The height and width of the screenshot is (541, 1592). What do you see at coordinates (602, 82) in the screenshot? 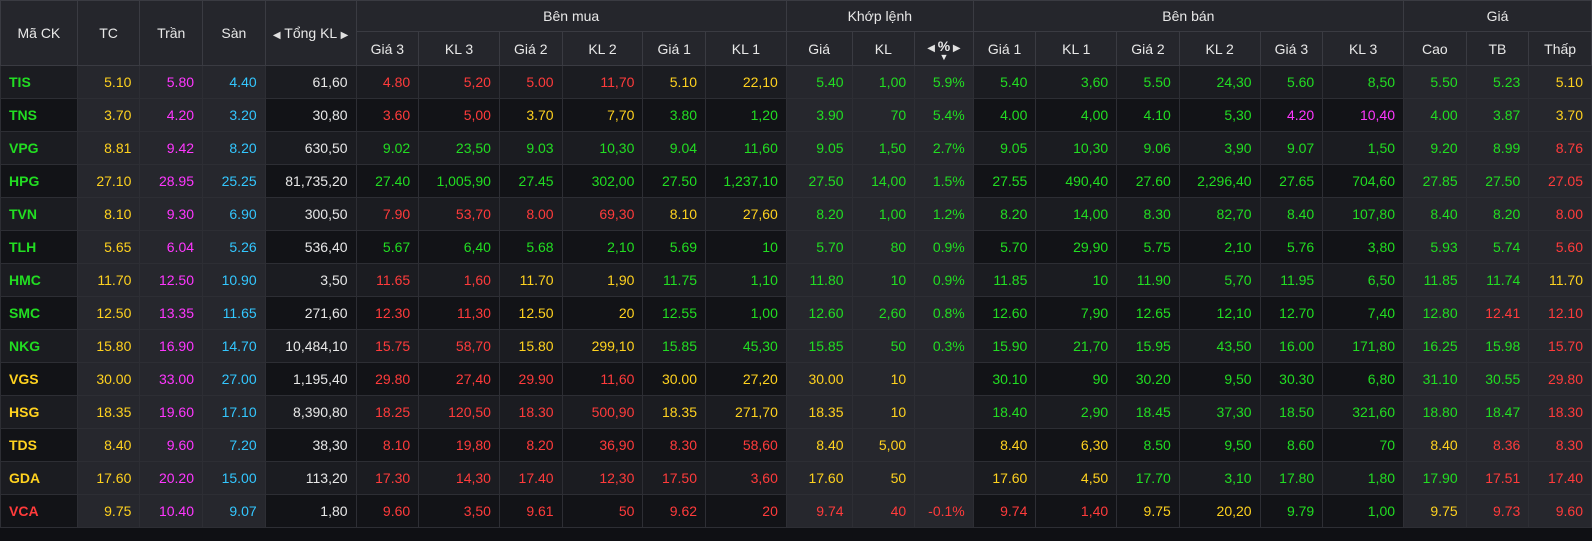
I see `table-cell: 11,70` at bounding box center [602, 82].